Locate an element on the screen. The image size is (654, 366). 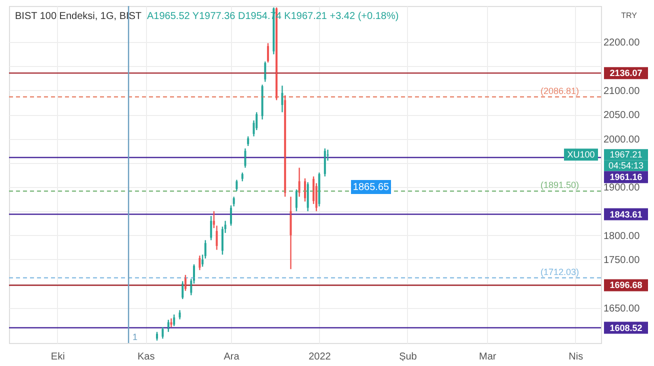
ref-line-label: 1696.68 is located at coordinates (626, 285).